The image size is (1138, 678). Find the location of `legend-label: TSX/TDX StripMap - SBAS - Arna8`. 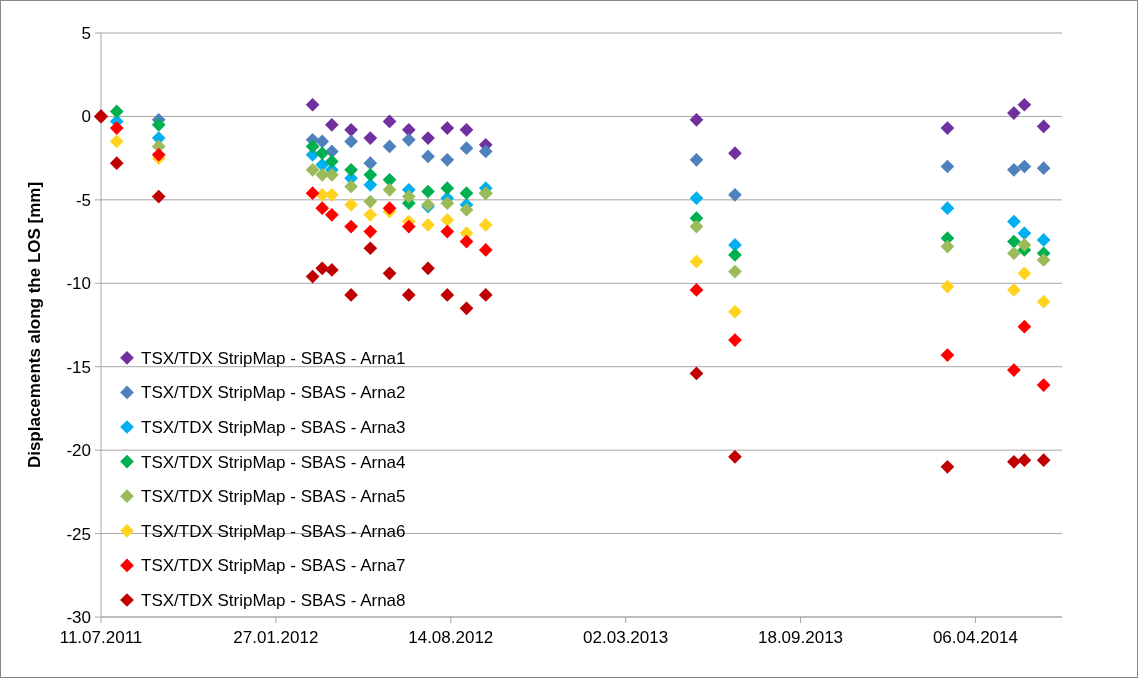

legend-label: TSX/TDX StripMap - SBAS - Arna8 is located at coordinates (273, 600).